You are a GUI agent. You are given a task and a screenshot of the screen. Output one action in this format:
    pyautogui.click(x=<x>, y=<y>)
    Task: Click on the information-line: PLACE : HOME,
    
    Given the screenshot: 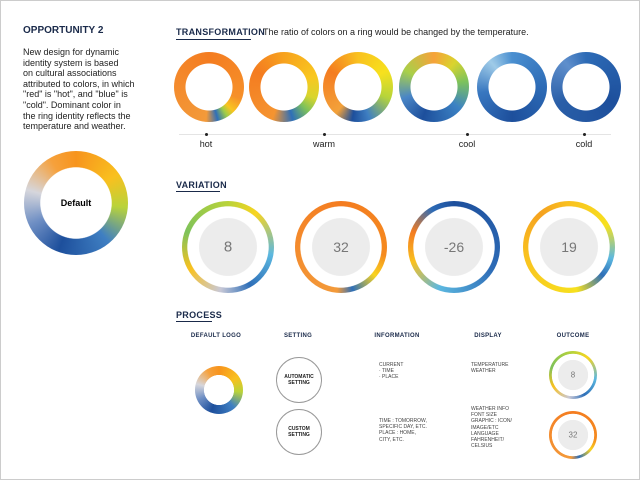 What is the action you would take?
    pyautogui.click(x=397, y=433)
    